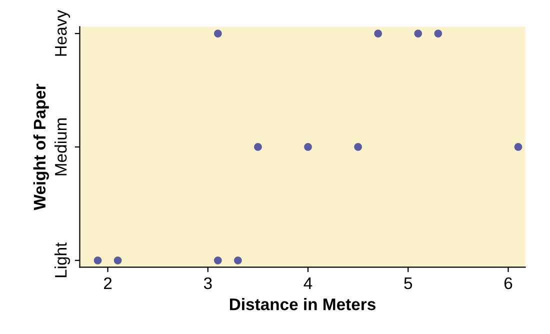 Image resolution: width=550 pixels, height=334 pixels. I want to click on x-tick-label: 5, so click(408, 284).